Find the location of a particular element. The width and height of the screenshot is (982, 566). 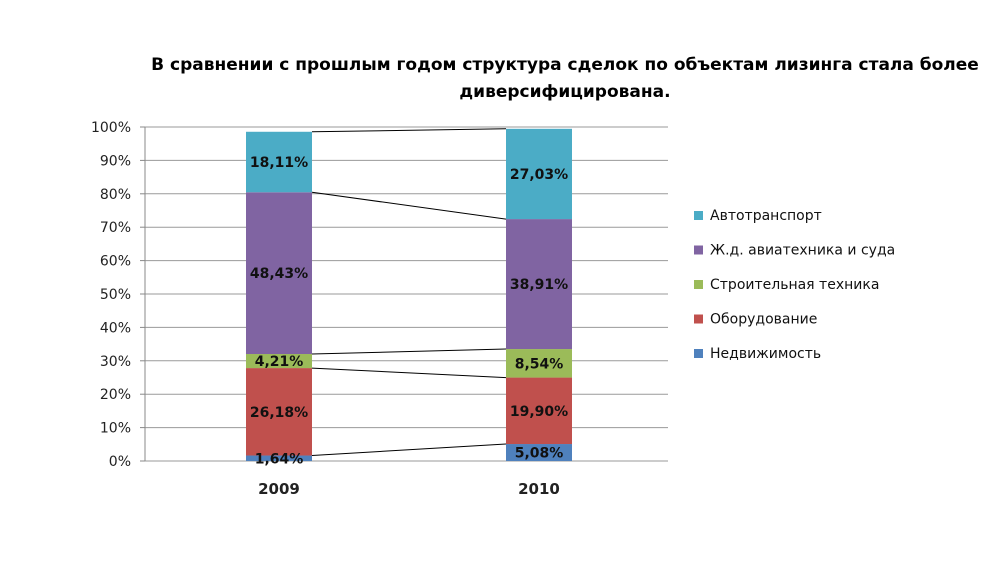

y-tick-label: 30% is located at coordinates (115, 362).